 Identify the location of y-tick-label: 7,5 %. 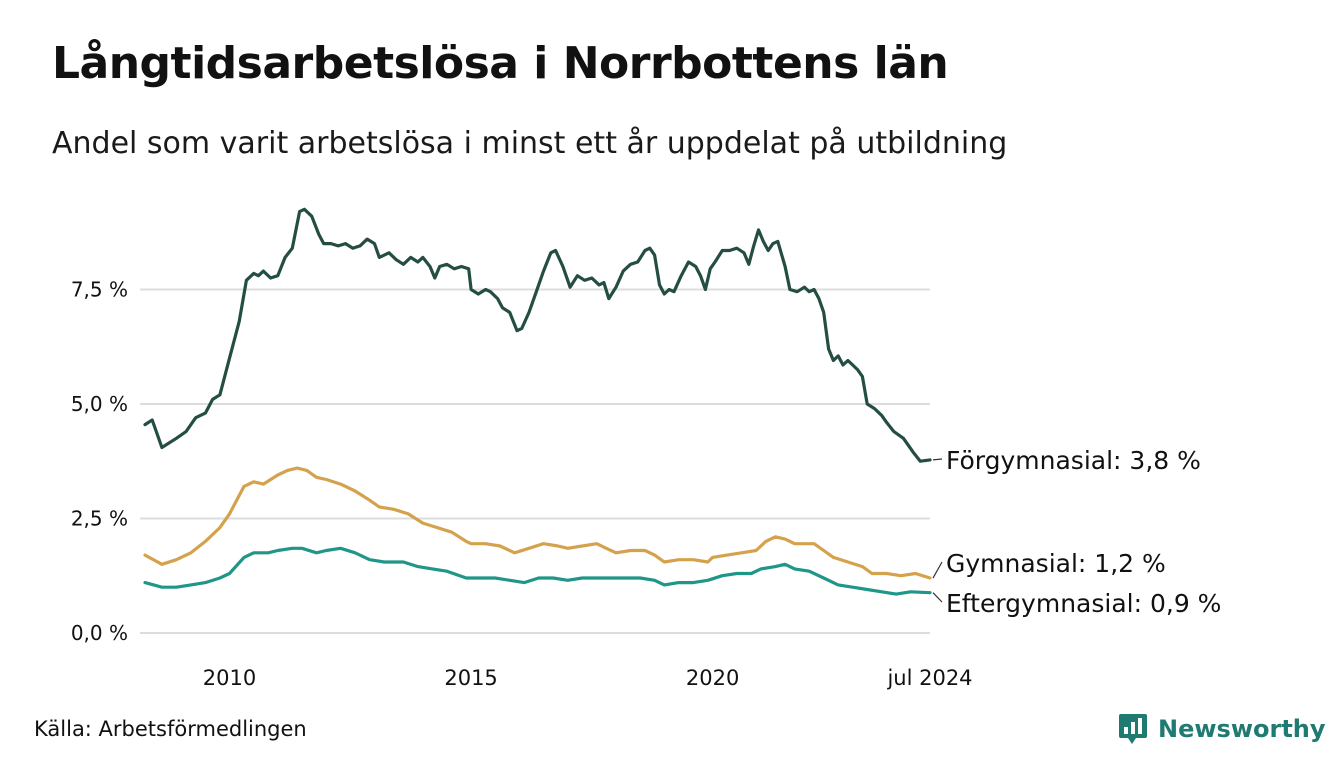
(99, 289).